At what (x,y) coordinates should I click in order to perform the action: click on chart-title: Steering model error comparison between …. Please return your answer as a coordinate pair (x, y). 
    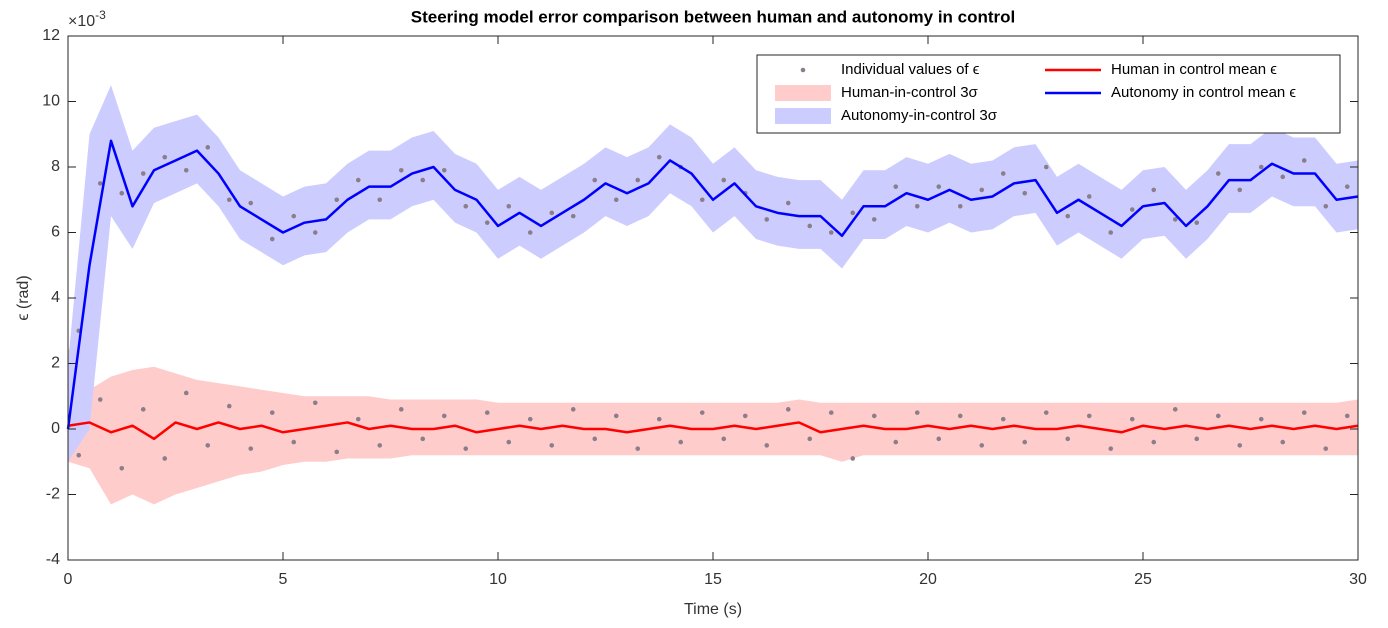
    Looking at the image, I should click on (713, 16).